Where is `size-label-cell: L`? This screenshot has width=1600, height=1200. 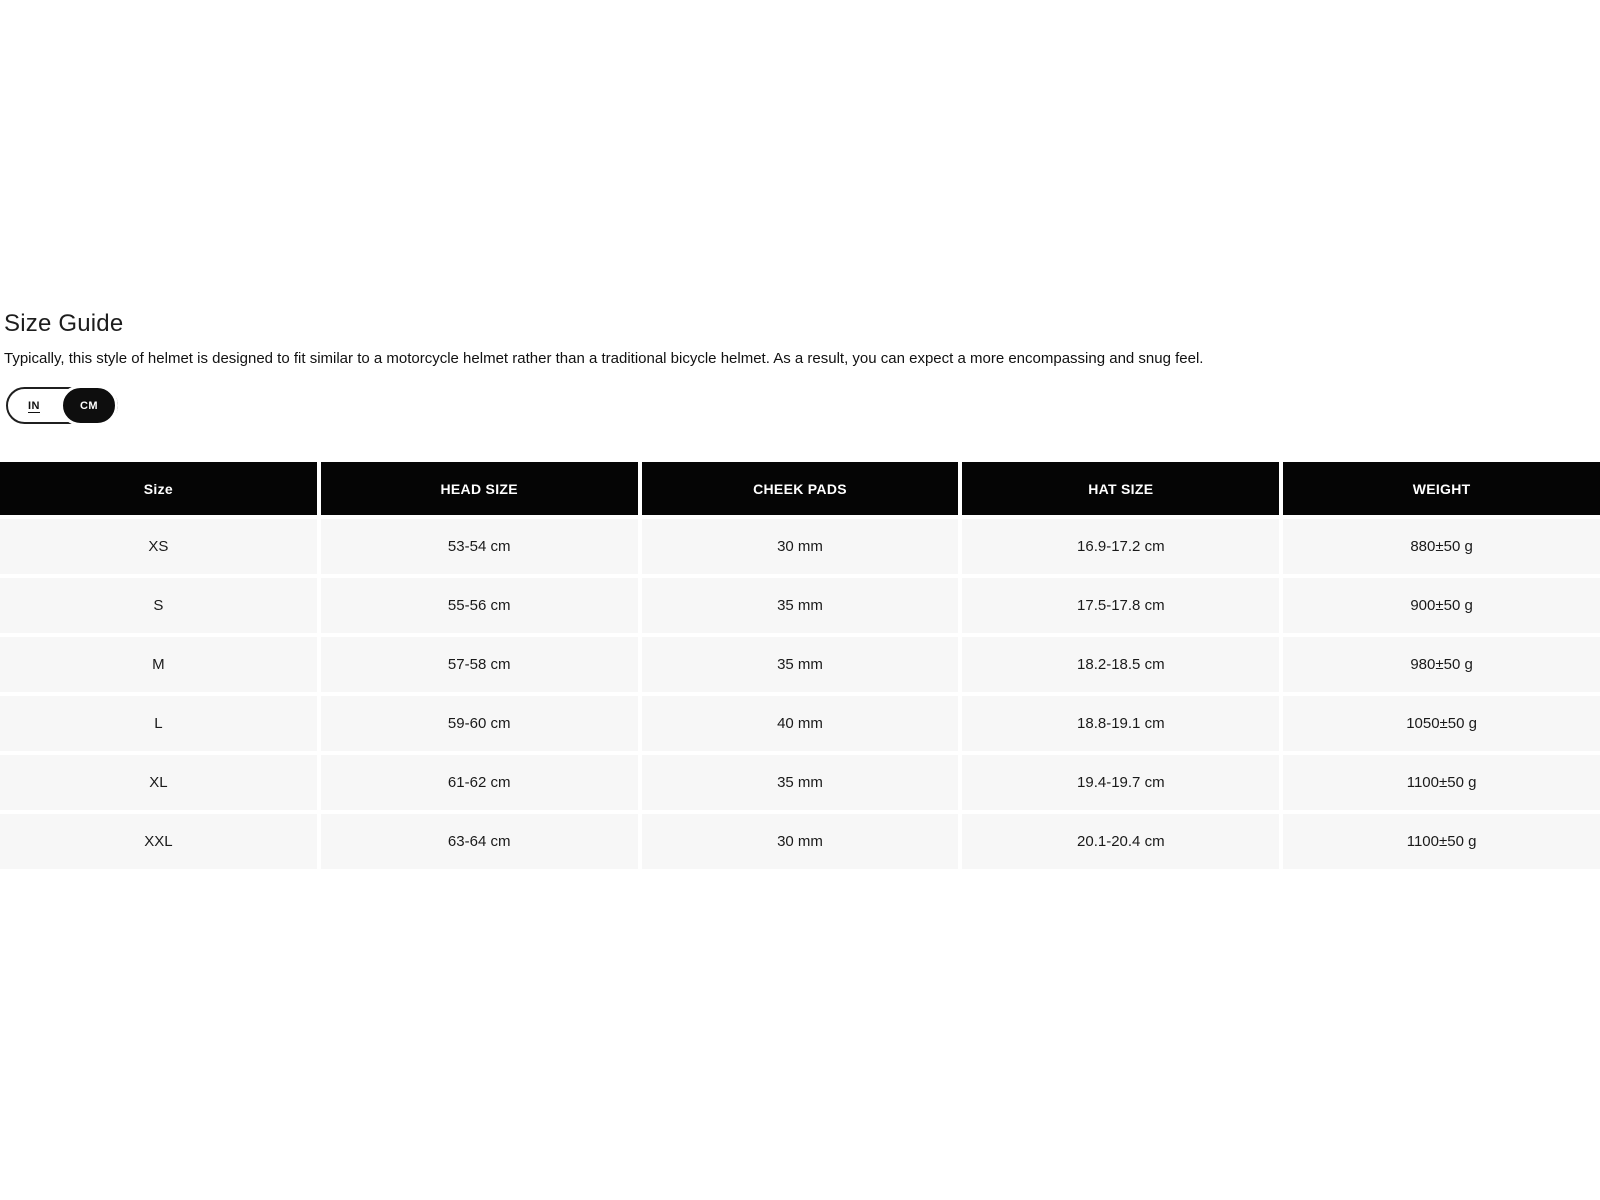 size-label-cell: L is located at coordinates (158, 724).